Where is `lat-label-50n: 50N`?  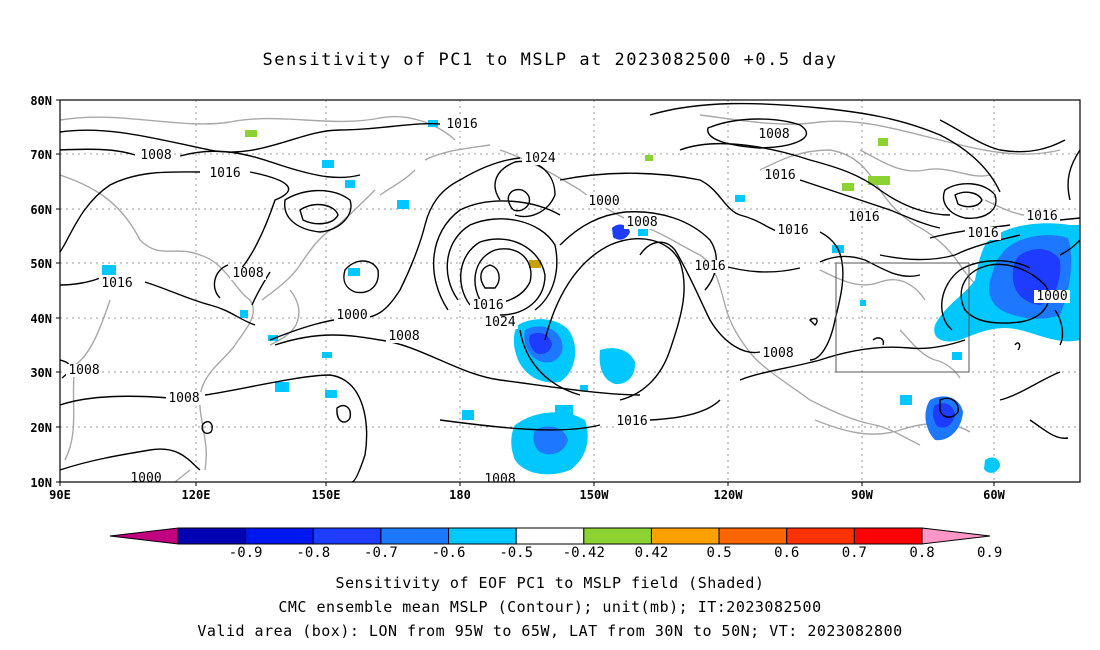 lat-label-50n: 50N is located at coordinates (41, 264).